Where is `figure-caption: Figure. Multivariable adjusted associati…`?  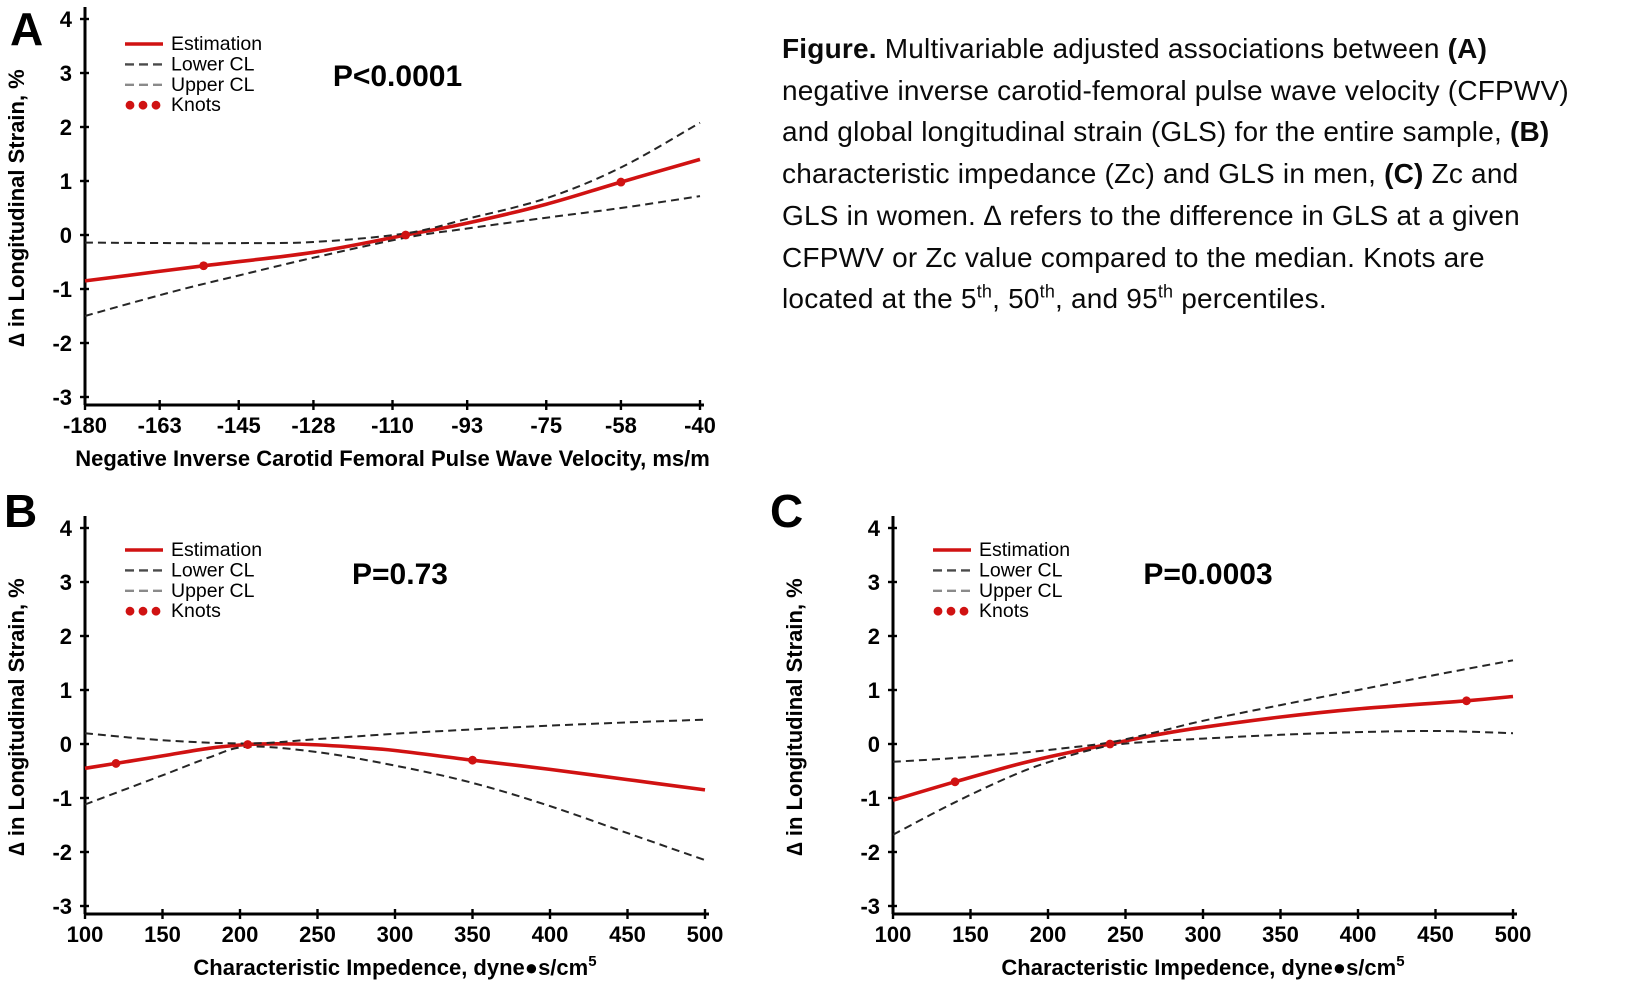 figure-caption: Figure. Multivariable adjusted associati… is located at coordinates (1182, 174).